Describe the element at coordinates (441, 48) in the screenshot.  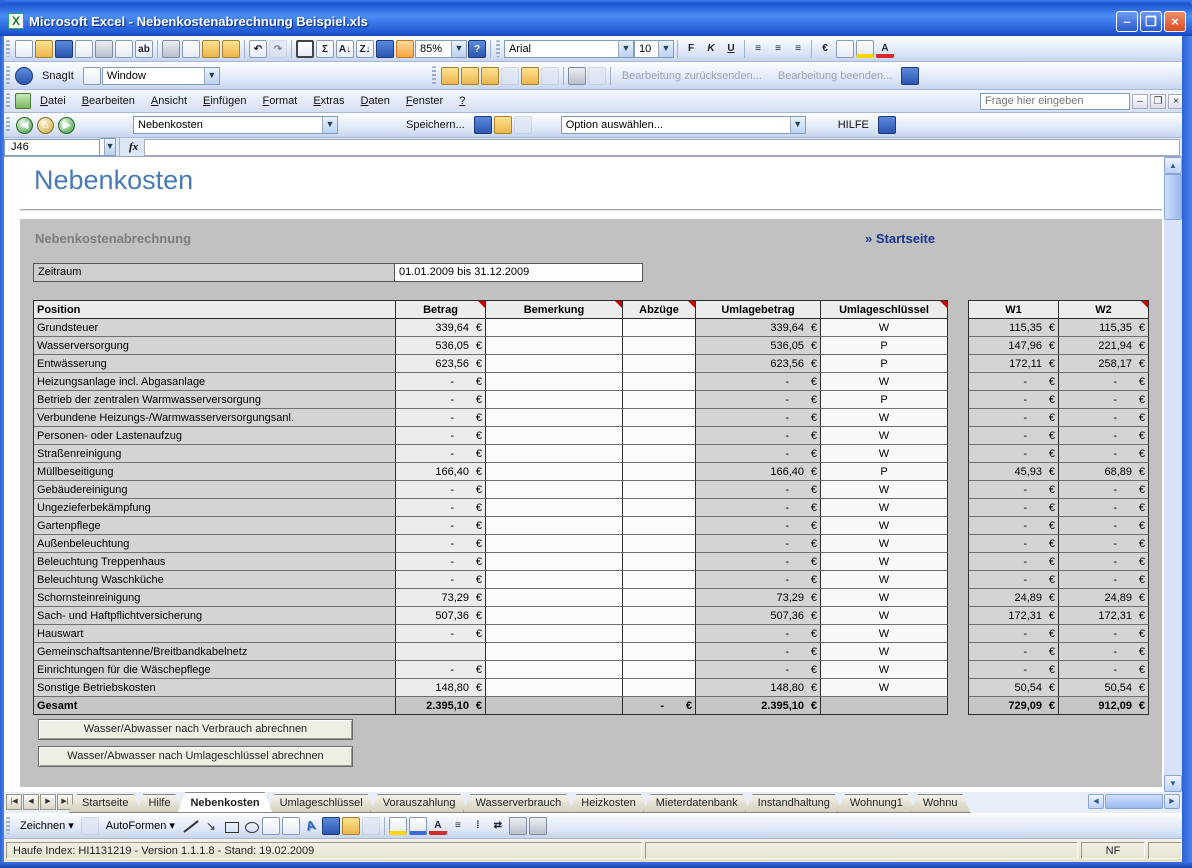
I see `zoom-select: 85% ▼` at that location.